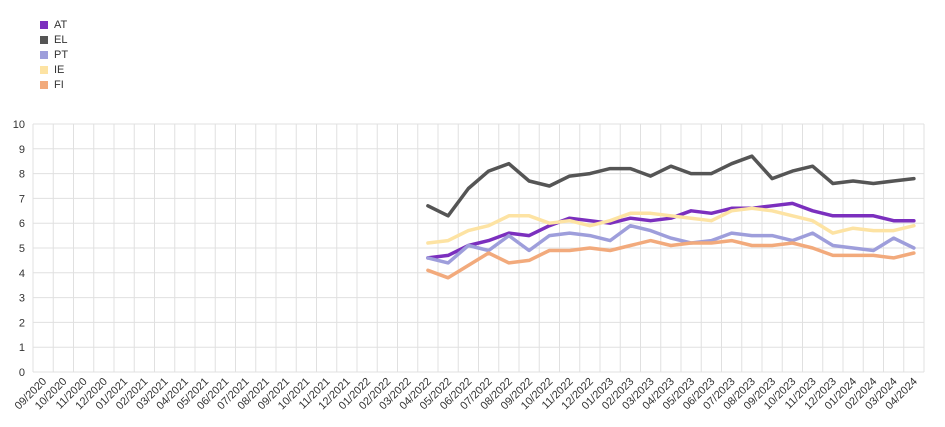 The height and width of the screenshot is (427, 945). What do you see at coordinates (671, 225) in the screenshot?
I see `series-line-ie` at bounding box center [671, 225].